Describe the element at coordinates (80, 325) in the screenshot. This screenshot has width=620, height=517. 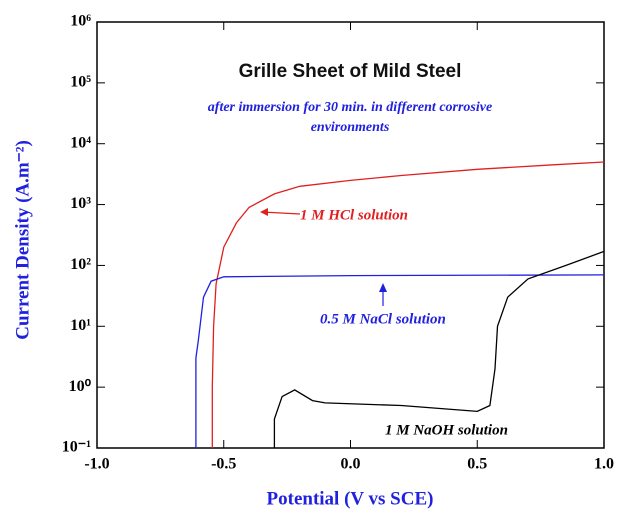
I see `y-tick-label: 10¹` at that location.